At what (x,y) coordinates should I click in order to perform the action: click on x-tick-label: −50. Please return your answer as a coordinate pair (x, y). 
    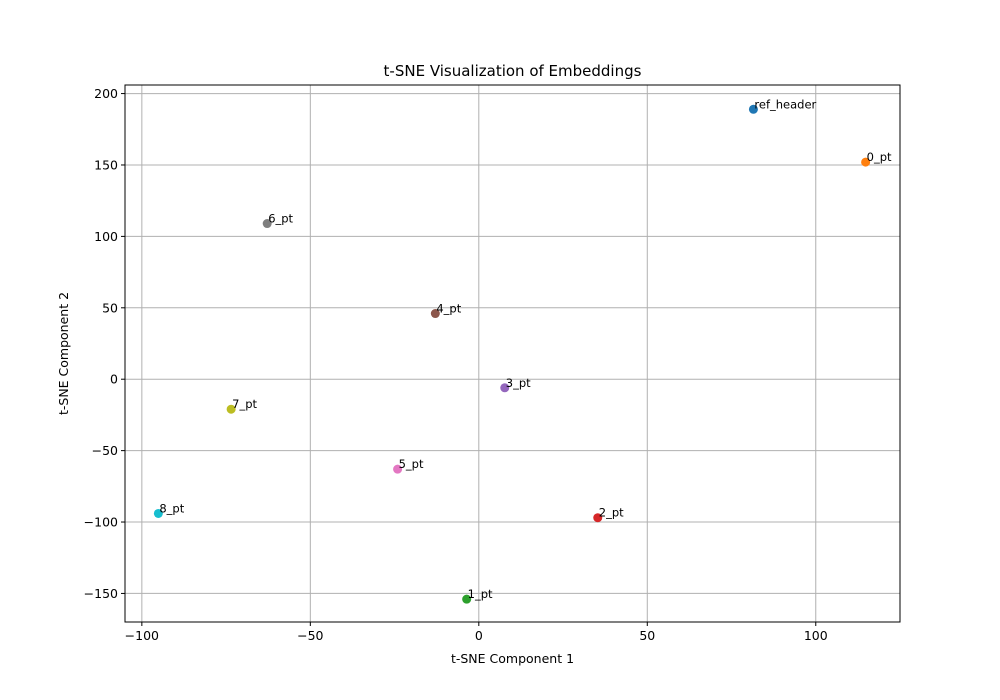
    Looking at the image, I should click on (310, 635).